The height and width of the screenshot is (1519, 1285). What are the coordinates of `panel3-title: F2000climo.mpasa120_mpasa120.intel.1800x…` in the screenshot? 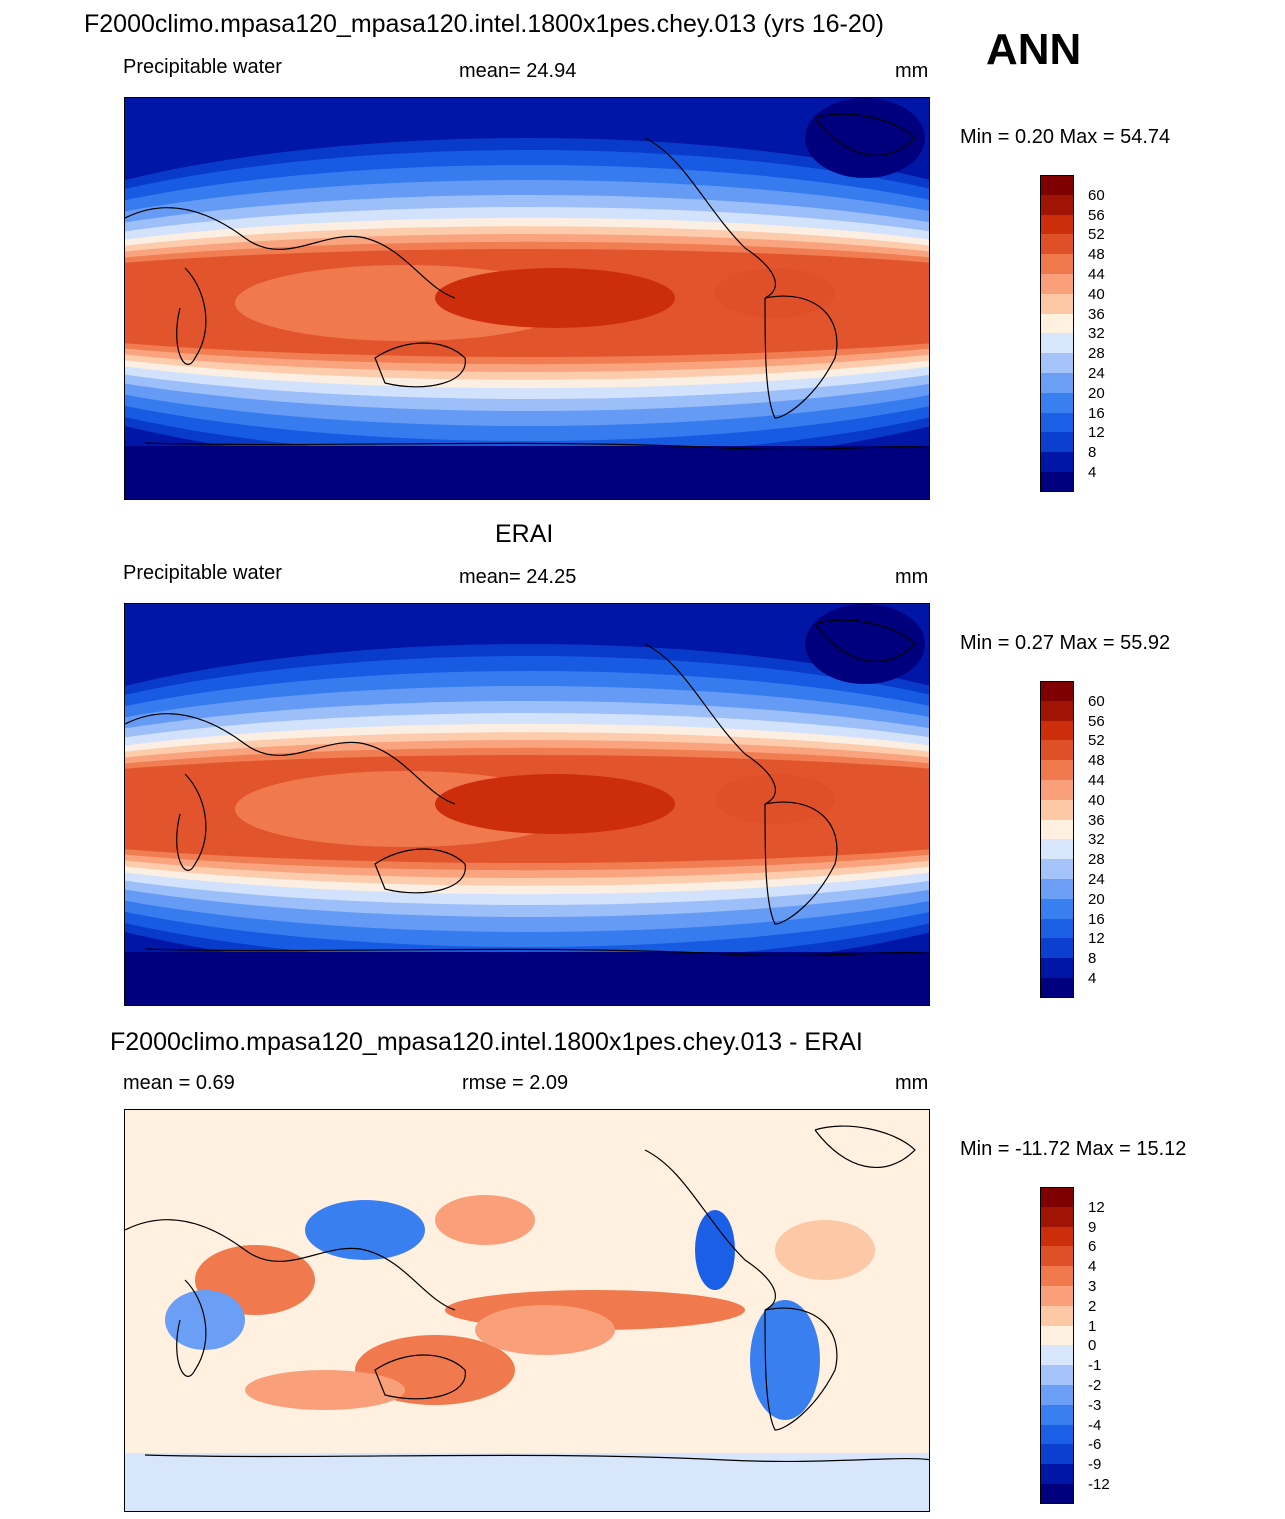 It's located at (486, 1042).